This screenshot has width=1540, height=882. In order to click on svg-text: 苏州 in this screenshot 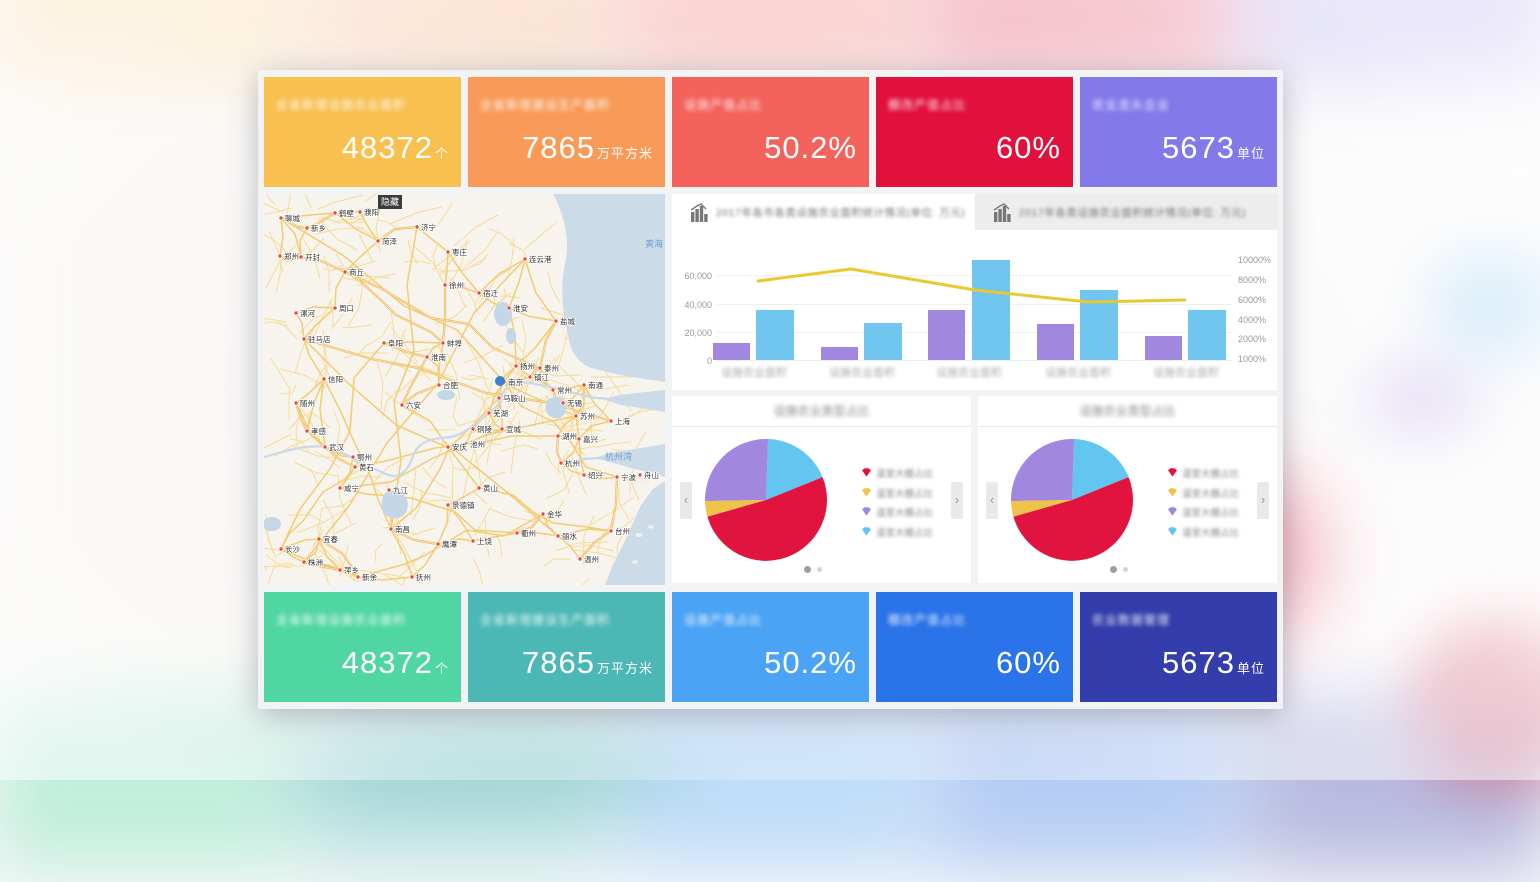, I will do `click(587, 416)`.